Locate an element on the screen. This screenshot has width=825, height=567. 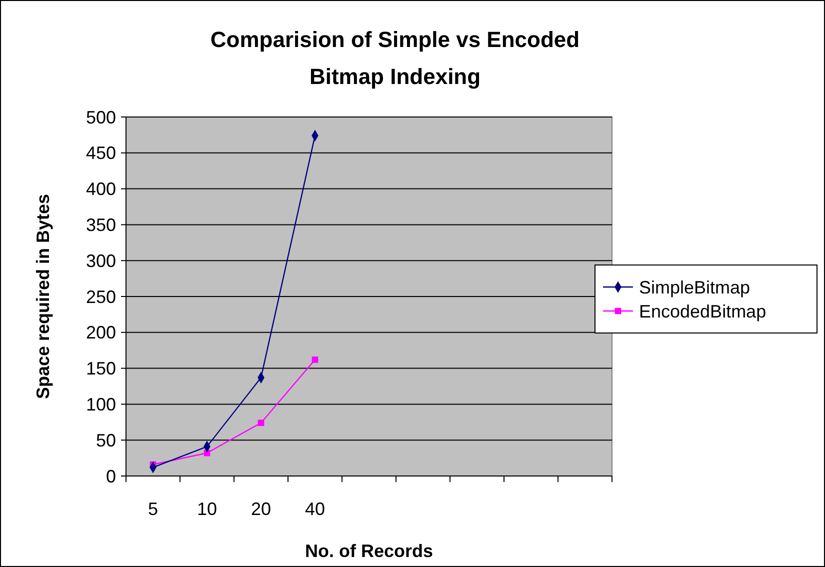
y-tick-label: 100 is located at coordinates (101, 404).